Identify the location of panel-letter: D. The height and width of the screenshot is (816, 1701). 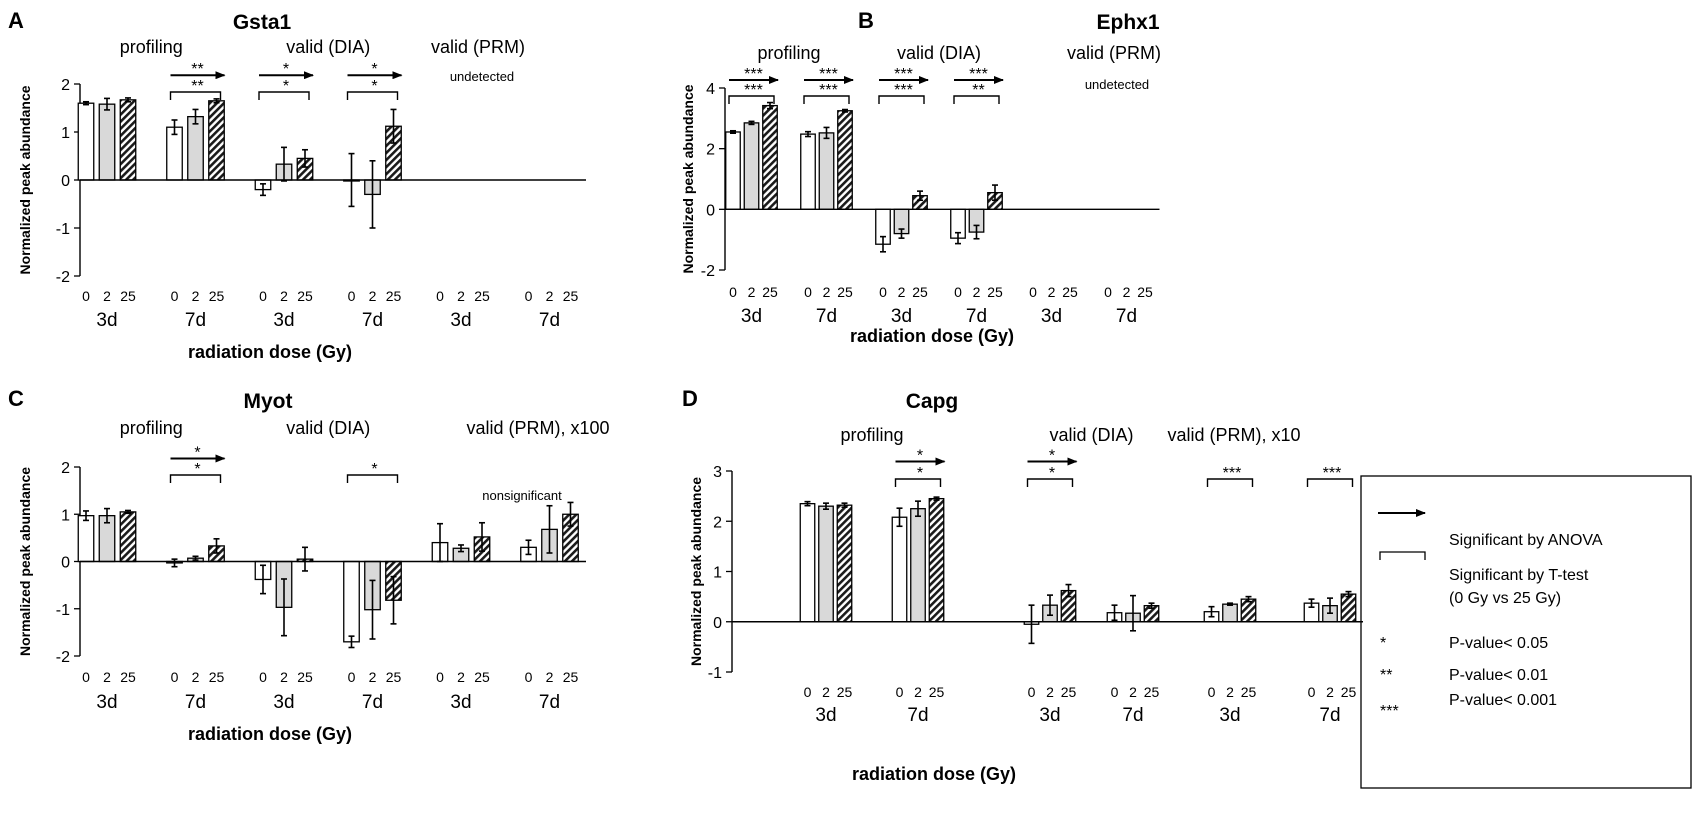
(690, 398).